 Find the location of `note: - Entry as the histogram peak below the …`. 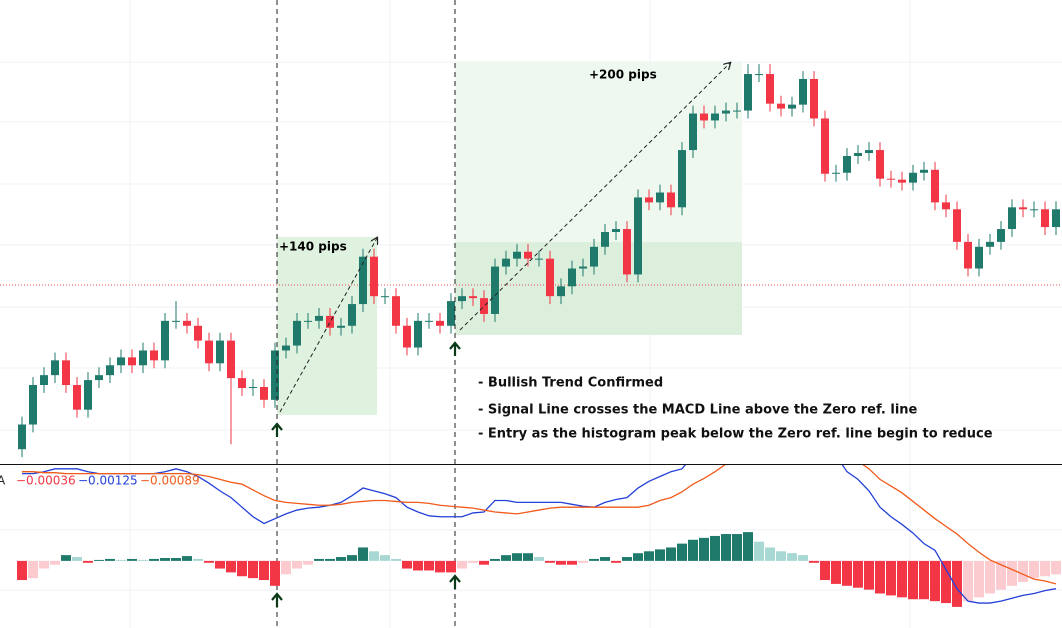

note: - Entry as the histogram peak below the … is located at coordinates (735, 434).